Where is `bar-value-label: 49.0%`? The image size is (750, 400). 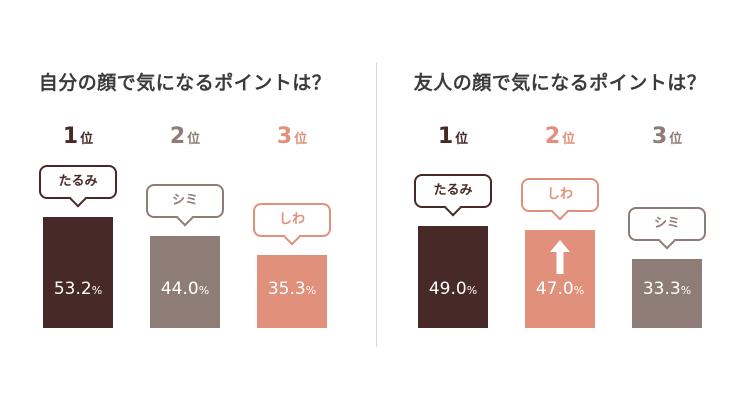
bar-value-label: 49.0% is located at coordinates (453, 289).